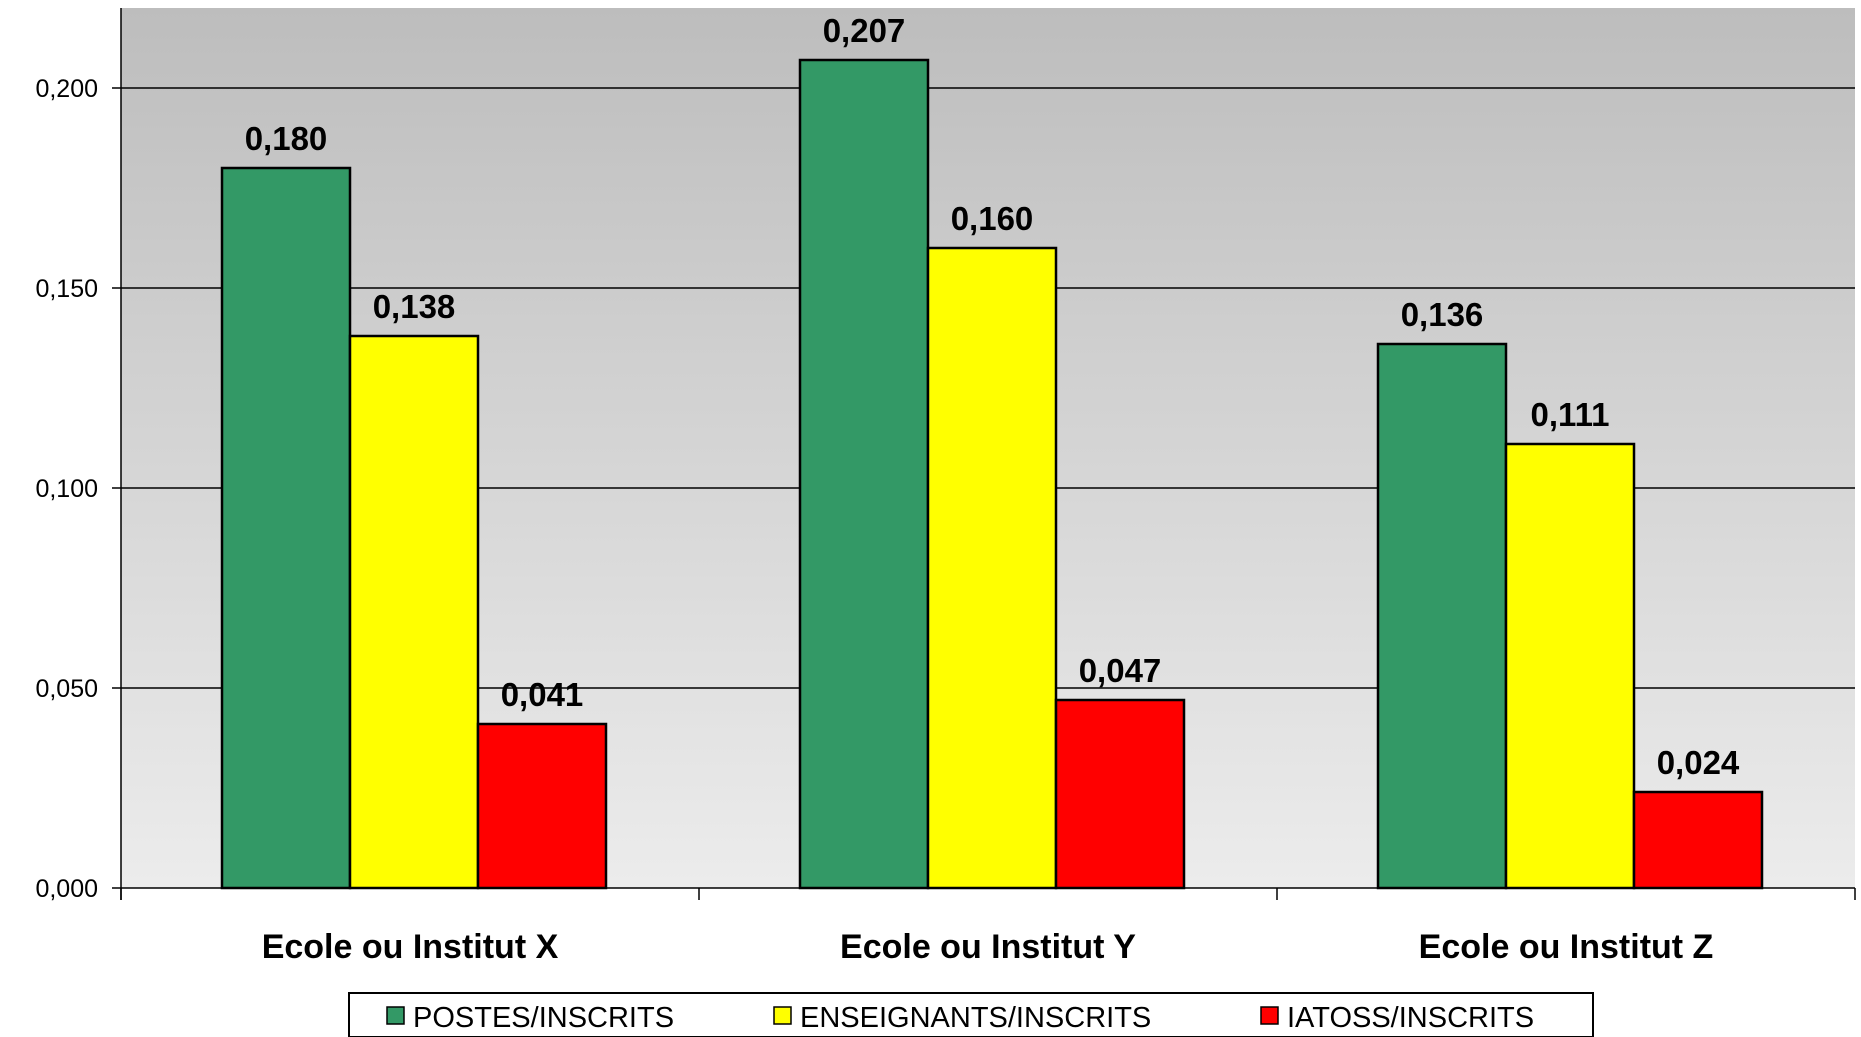 The height and width of the screenshot is (1037, 1861). What do you see at coordinates (1566, 947) in the screenshot?
I see `x-category-label: Ecole ou Institut Z` at bounding box center [1566, 947].